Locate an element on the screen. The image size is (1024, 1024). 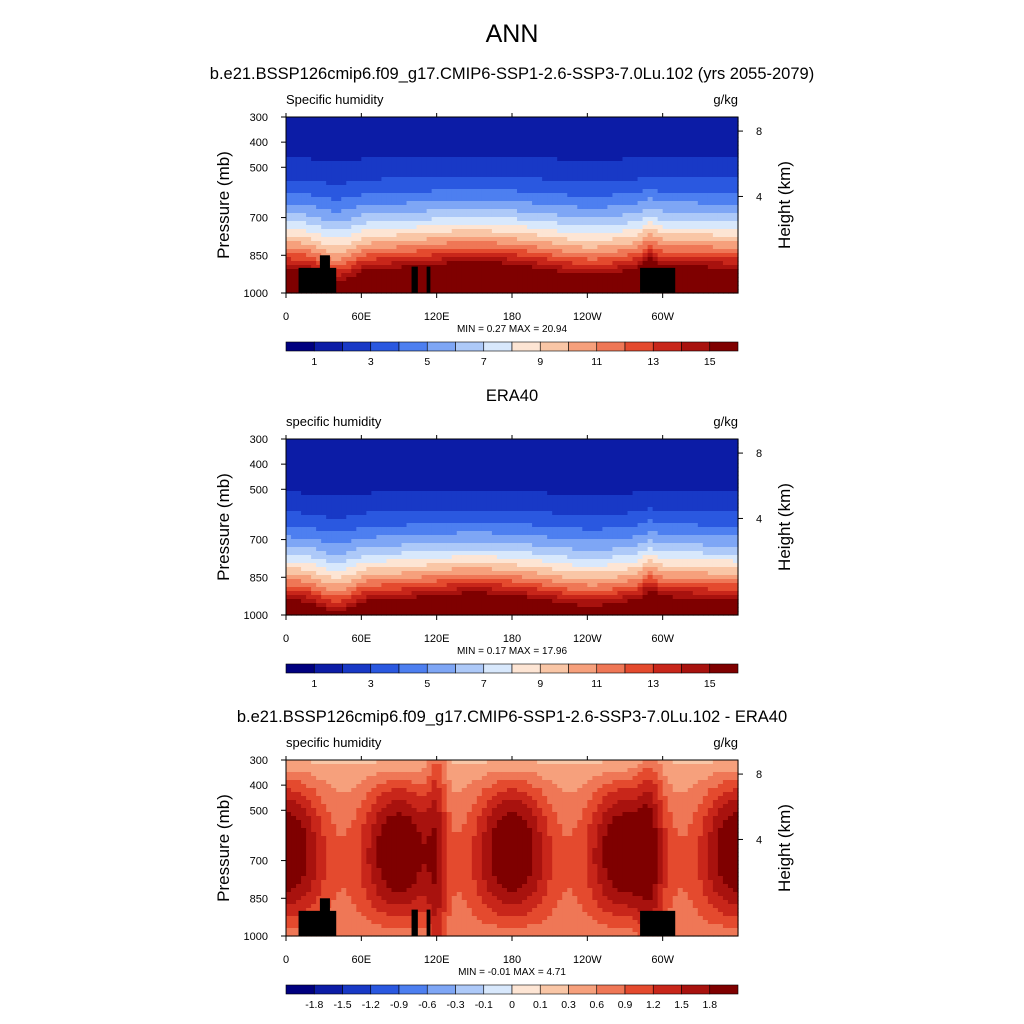
x-tick-label: 0 is located at coordinates (286, 317).